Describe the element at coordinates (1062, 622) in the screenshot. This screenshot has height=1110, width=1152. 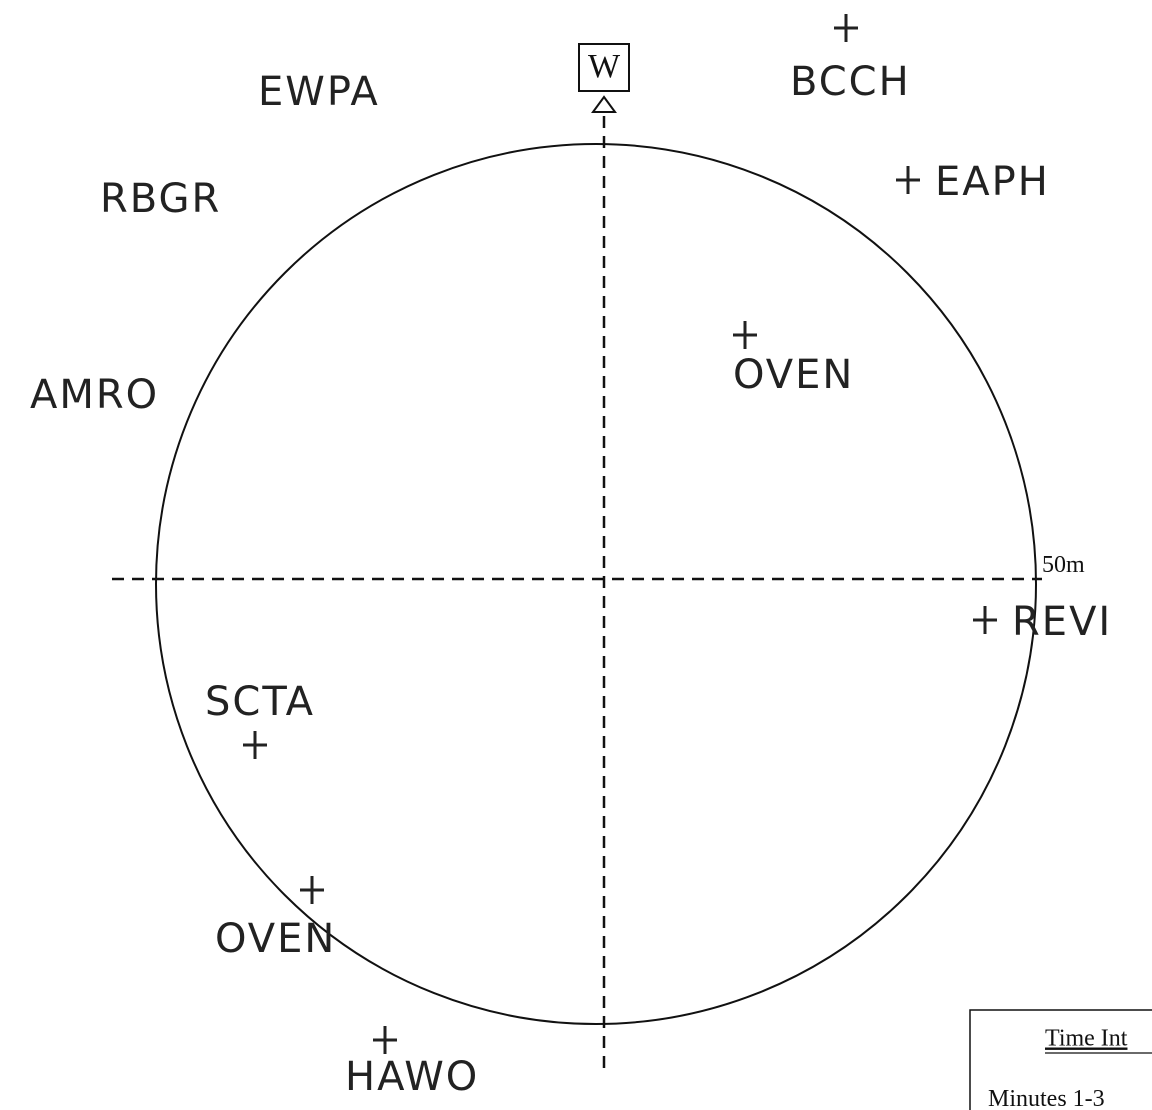
I see `species-label: REVI` at that location.